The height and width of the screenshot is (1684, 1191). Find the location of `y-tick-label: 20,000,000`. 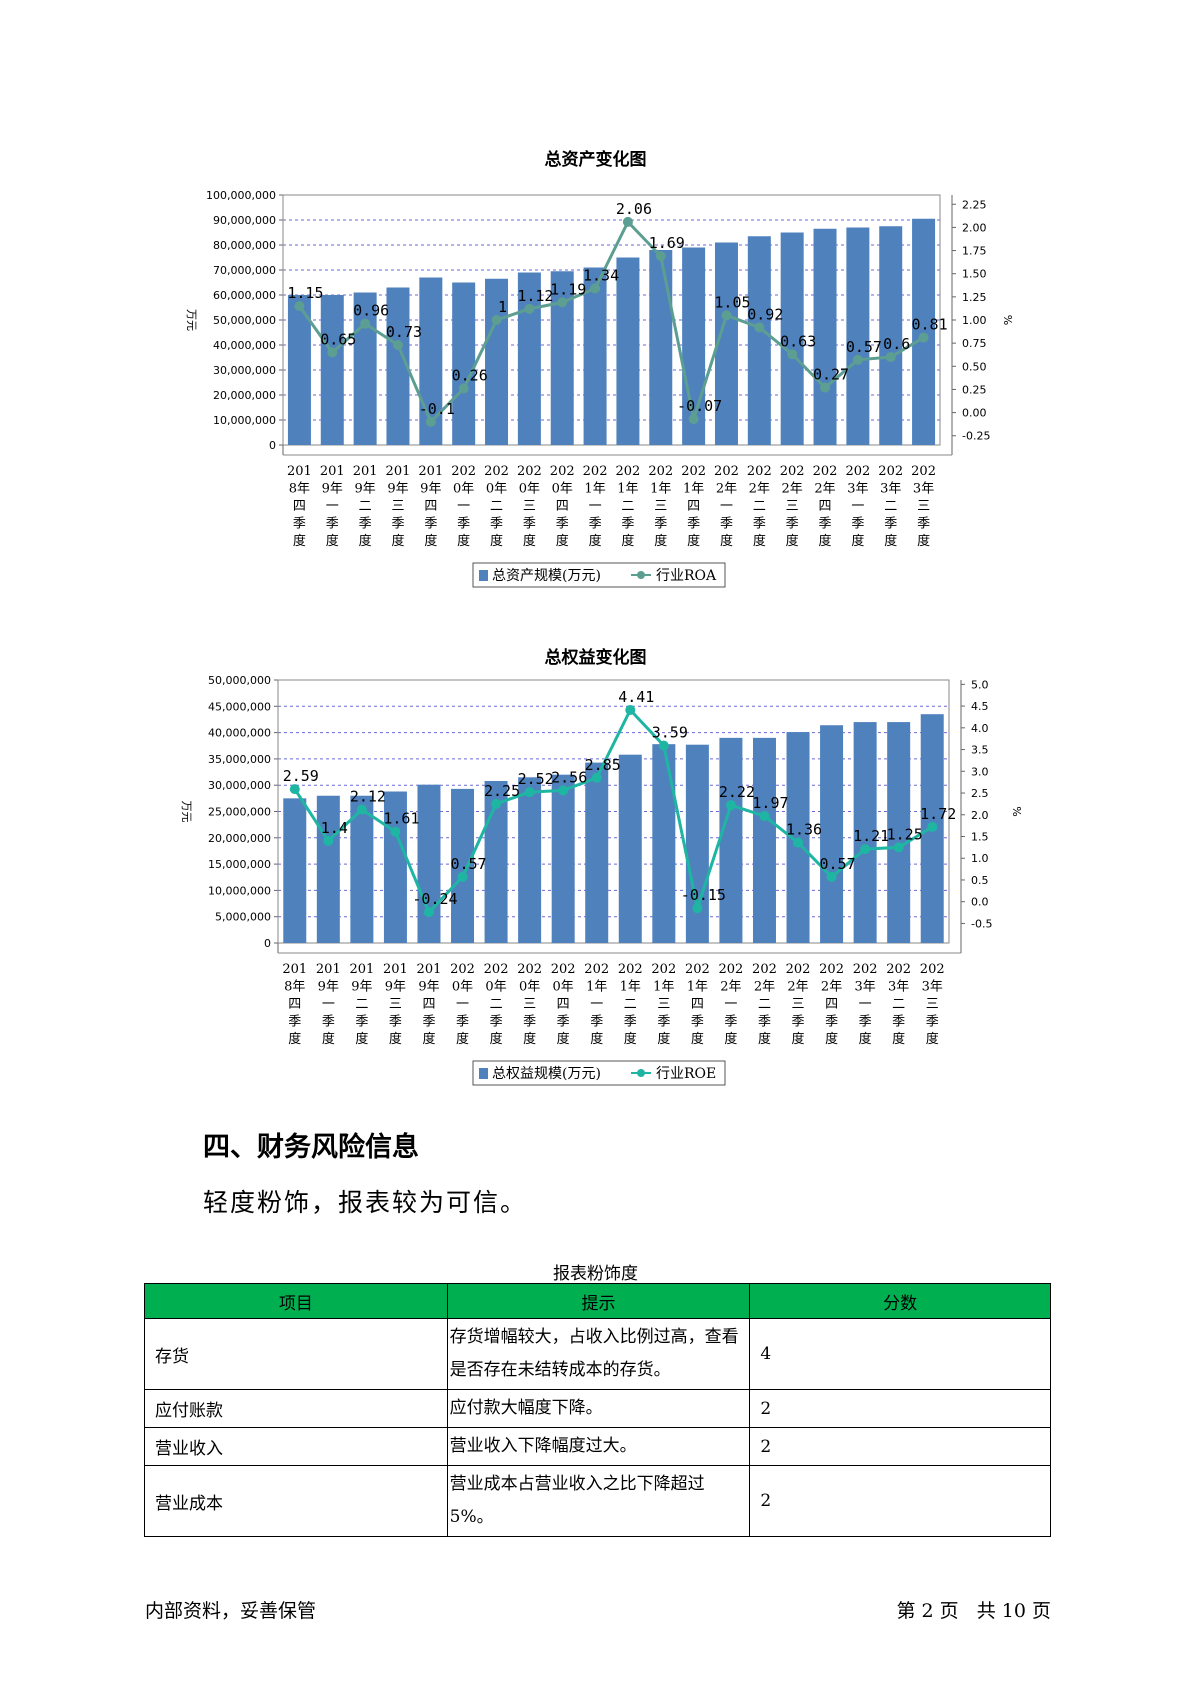

y-tick-label: 20,000,000 is located at coordinates (239, 838).